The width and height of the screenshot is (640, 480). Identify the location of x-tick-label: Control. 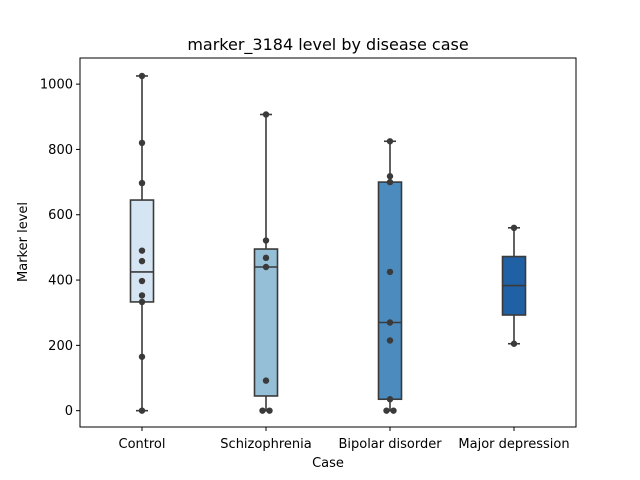
(142, 444).